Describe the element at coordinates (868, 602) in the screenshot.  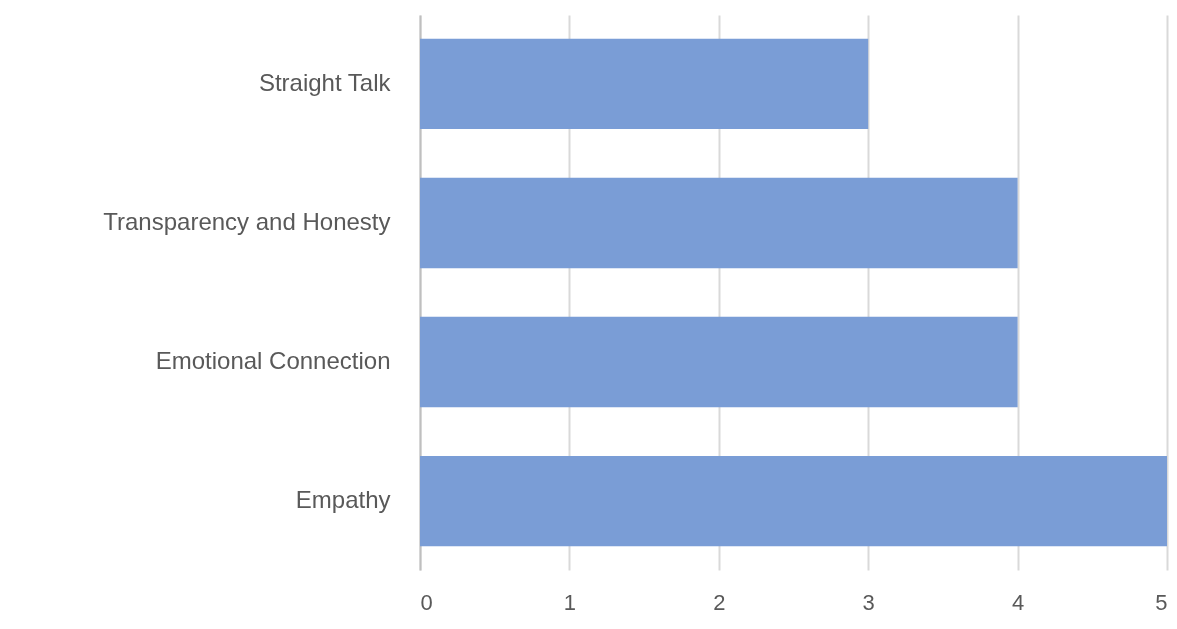
I see `x-tick-label: 3` at that location.